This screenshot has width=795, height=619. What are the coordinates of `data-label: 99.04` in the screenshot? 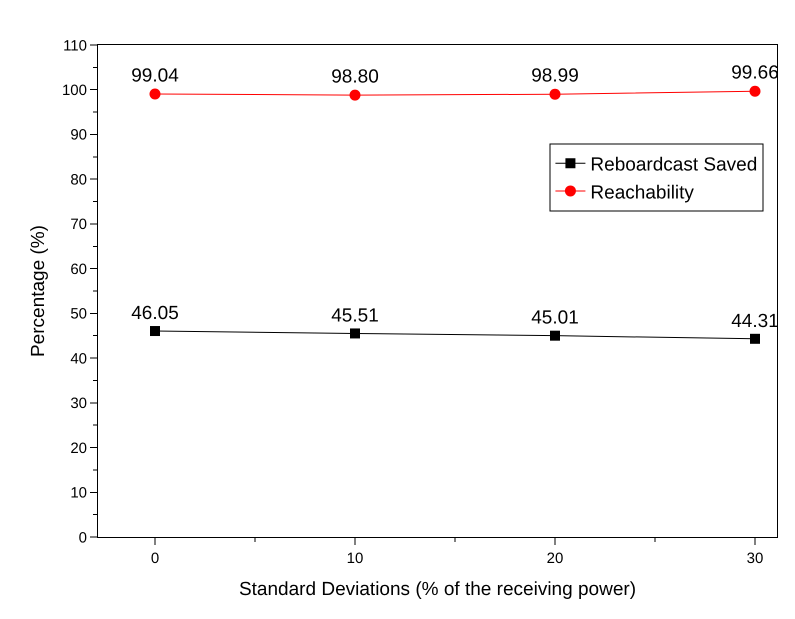 It's located at (155, 75).